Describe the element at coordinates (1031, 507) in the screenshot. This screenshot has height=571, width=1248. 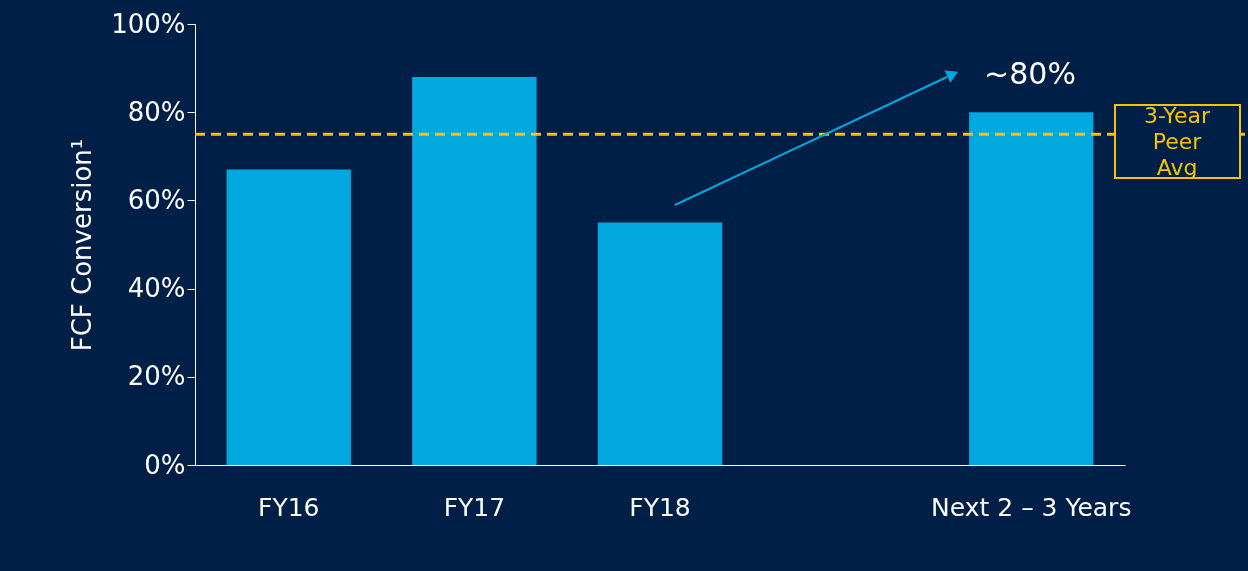
I see `x-tick-label: Next 2 – 3 Years` at that location.